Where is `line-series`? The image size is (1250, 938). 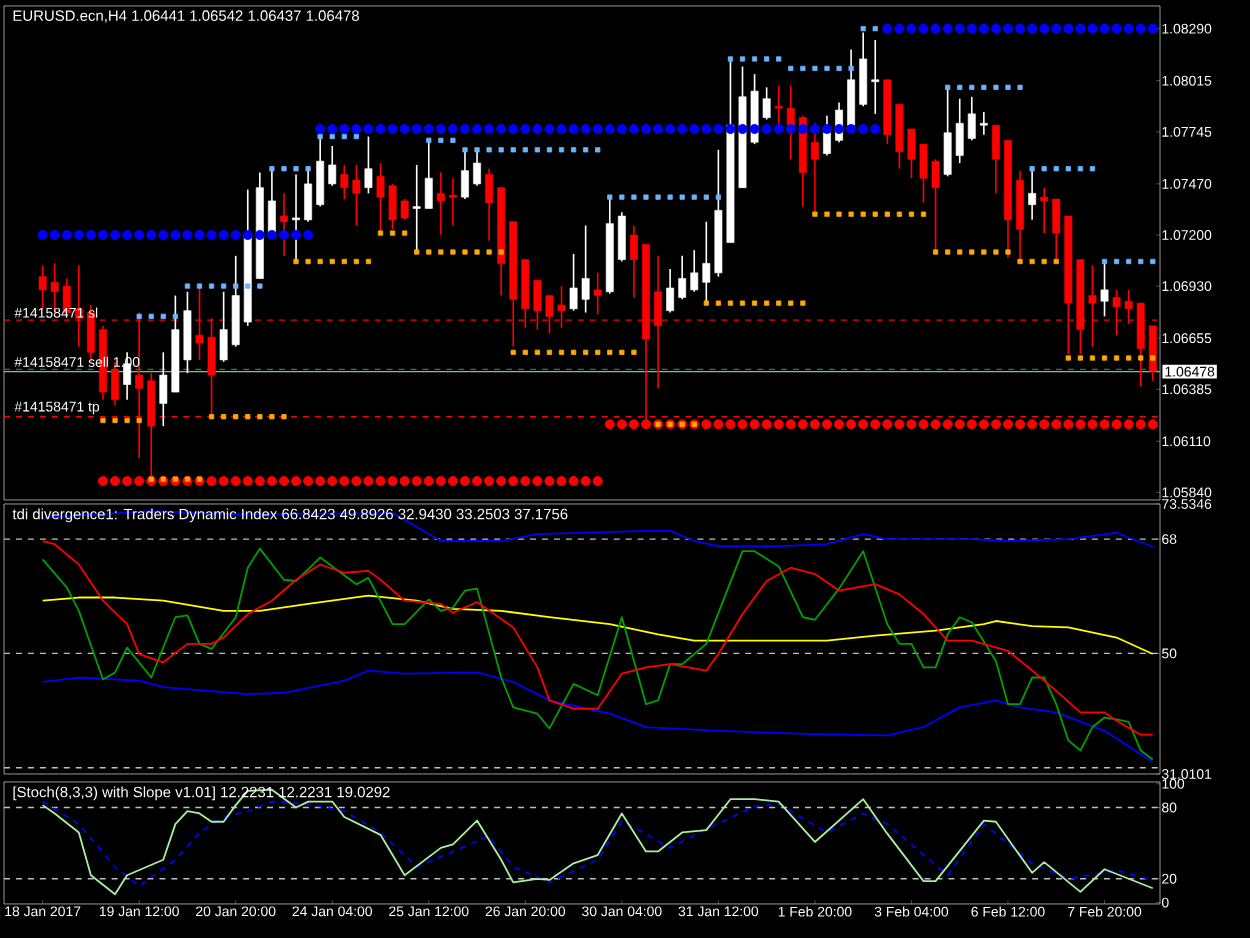 line-series is located at coordinates (597, 716).